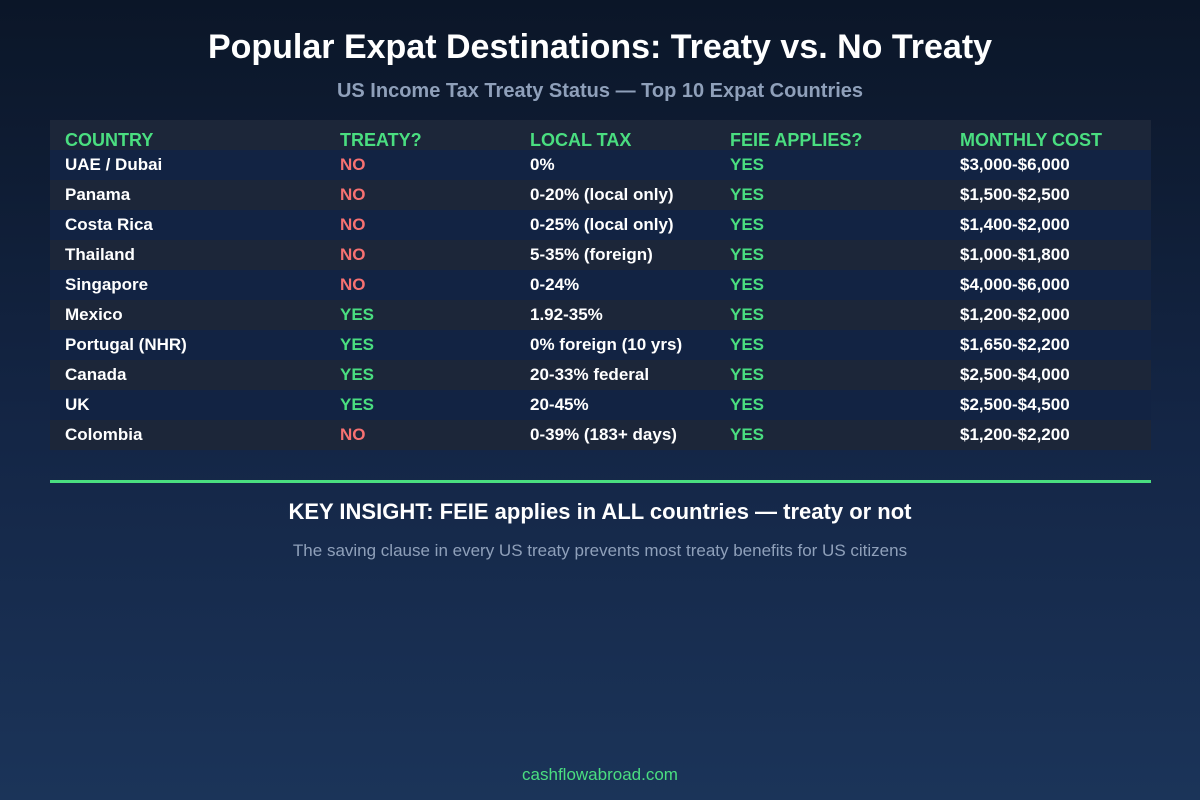 This screenshot has height=800, width=1200. I want to click on cell-country: Colombia, so click(104, 434).